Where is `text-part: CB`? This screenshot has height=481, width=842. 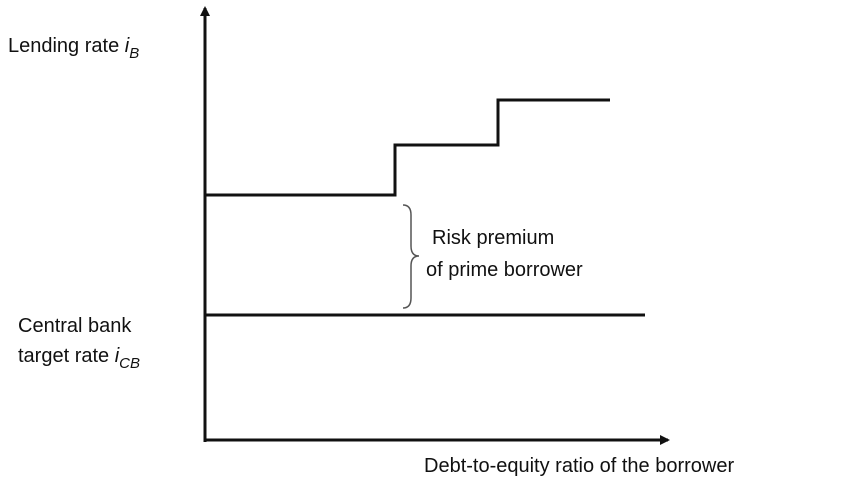 text-part: CB is located at coordinates (129, 363).